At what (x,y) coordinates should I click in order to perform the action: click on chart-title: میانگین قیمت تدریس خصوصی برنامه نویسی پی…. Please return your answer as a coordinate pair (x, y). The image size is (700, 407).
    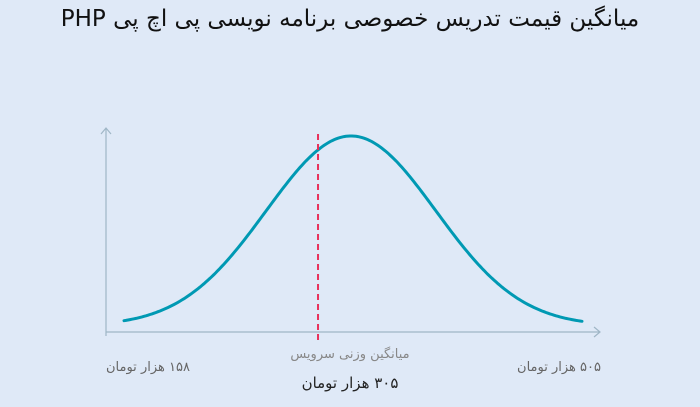
    Looking at the image, I should click on (350, 19).